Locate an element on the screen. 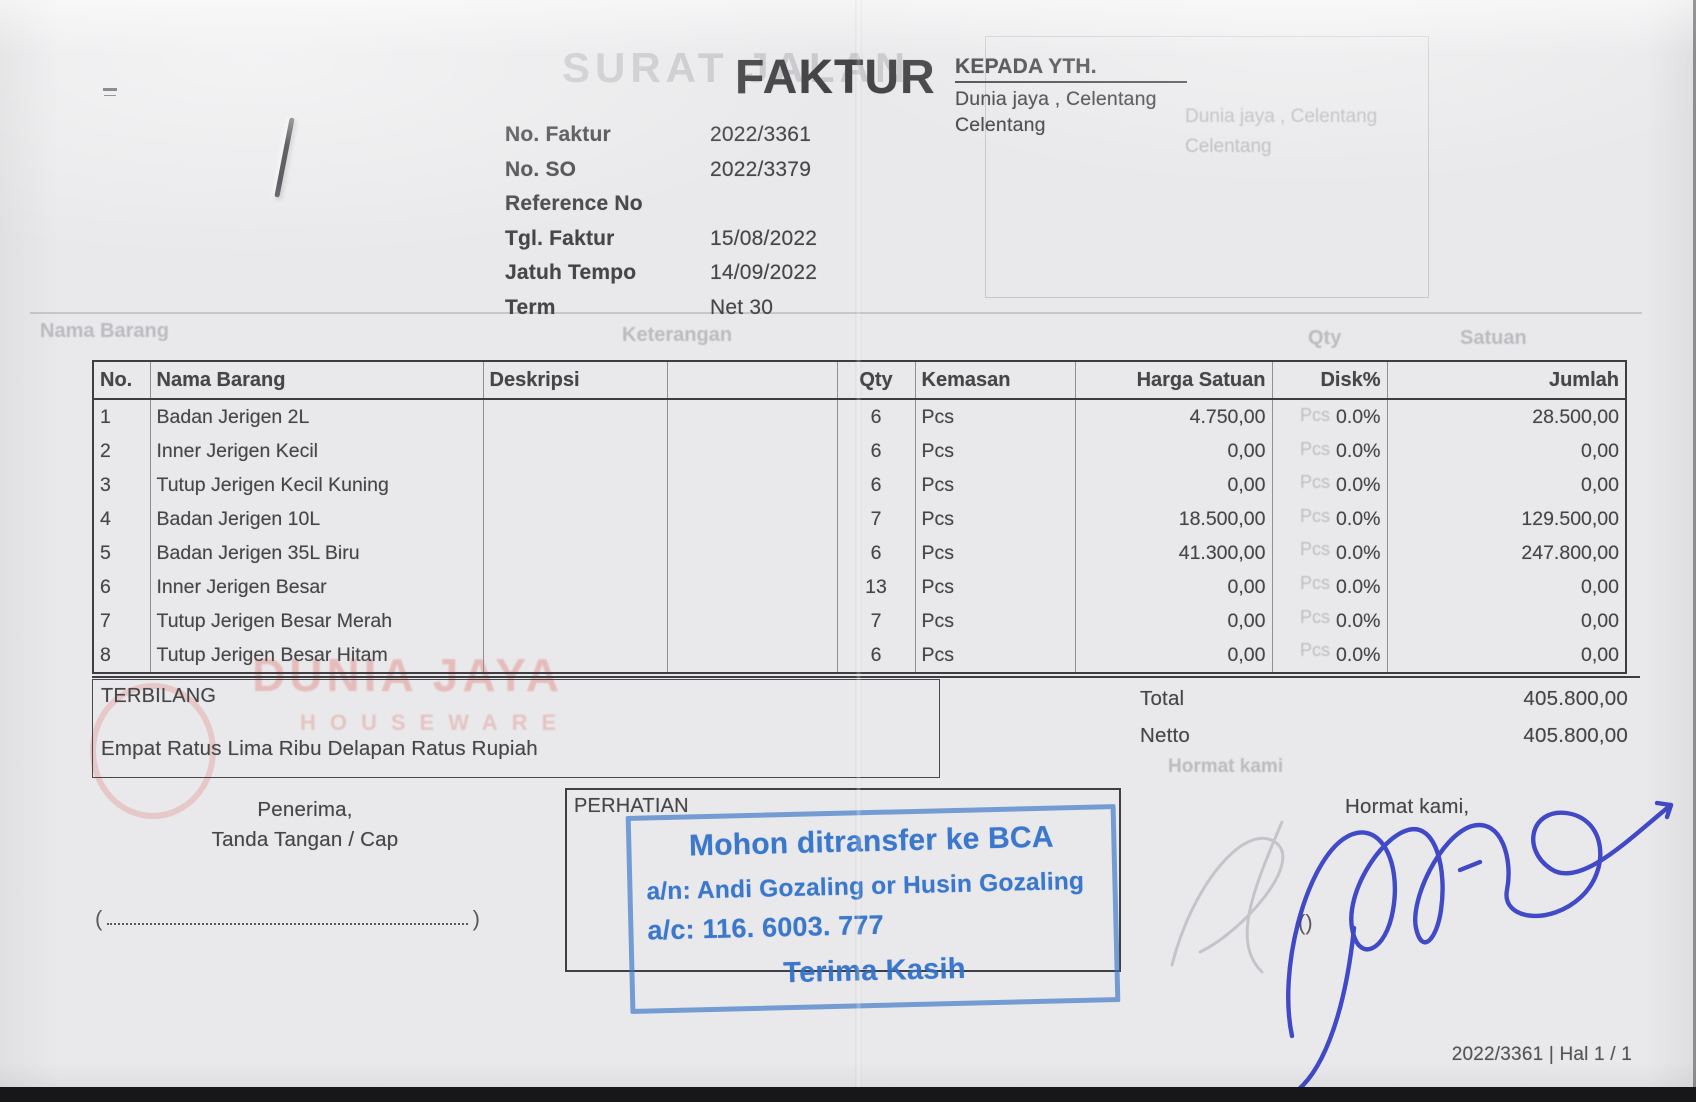 The height and width of the screenshot is (1102, 1696). cell-jumlah: 28.500,00 is located at coordinates (1506, 416).